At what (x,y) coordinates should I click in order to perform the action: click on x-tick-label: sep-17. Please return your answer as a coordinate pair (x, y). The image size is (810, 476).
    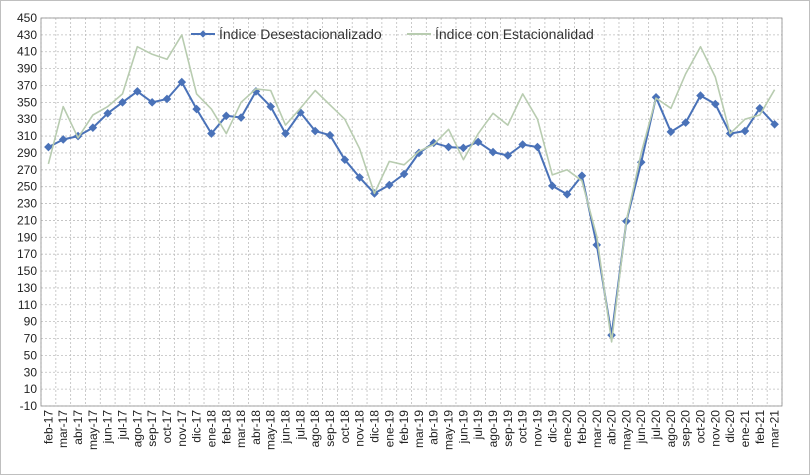
    Looking at the image, I should click on (152, 428).